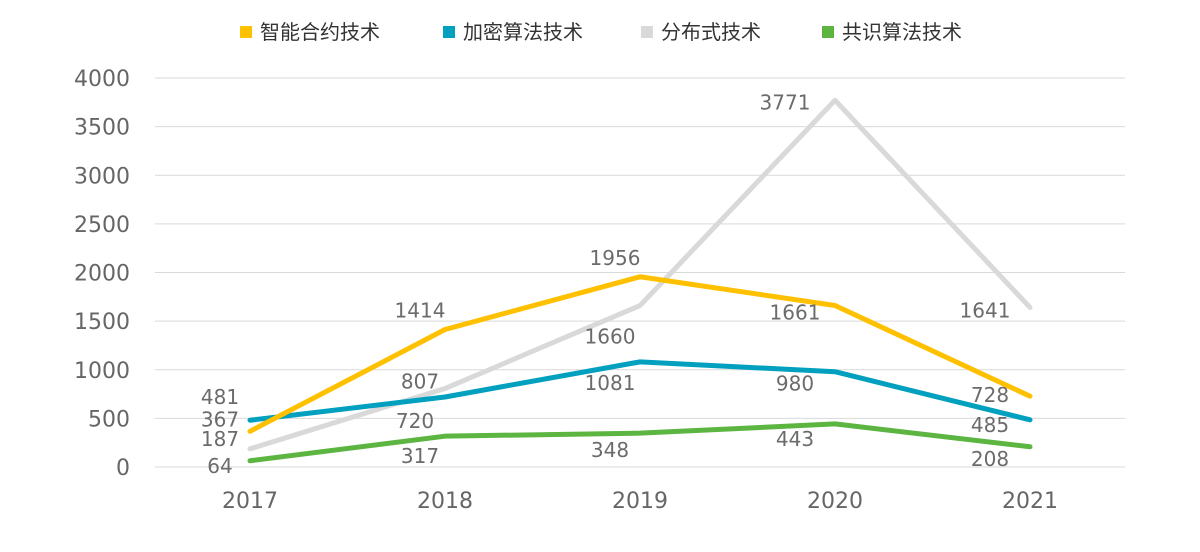  I want to click on data-label: 720, so click(415, 421).